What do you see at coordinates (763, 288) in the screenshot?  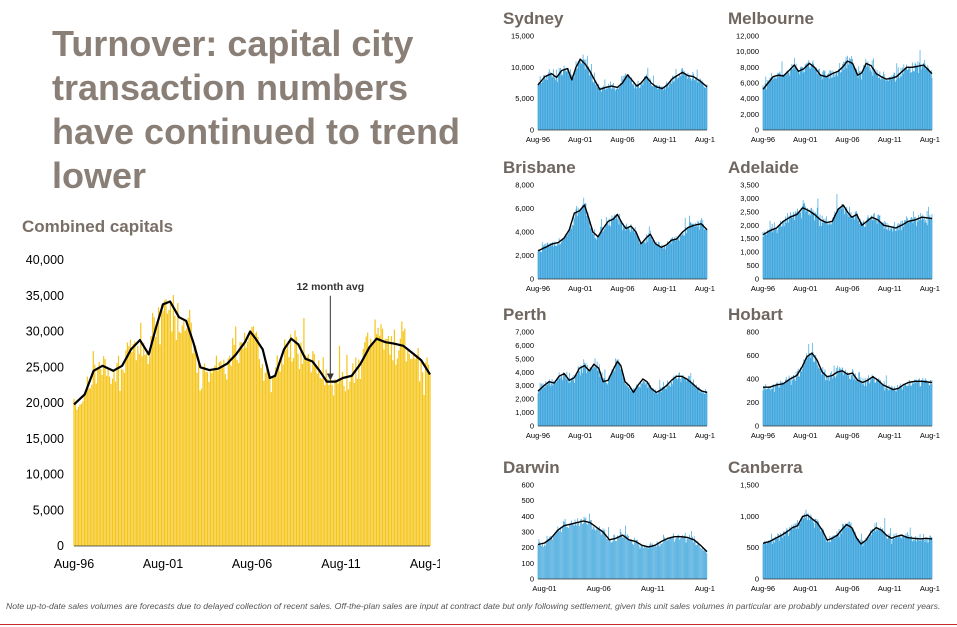 I see `x-tick-label: Aug-96` at bounding box center [763, 288].